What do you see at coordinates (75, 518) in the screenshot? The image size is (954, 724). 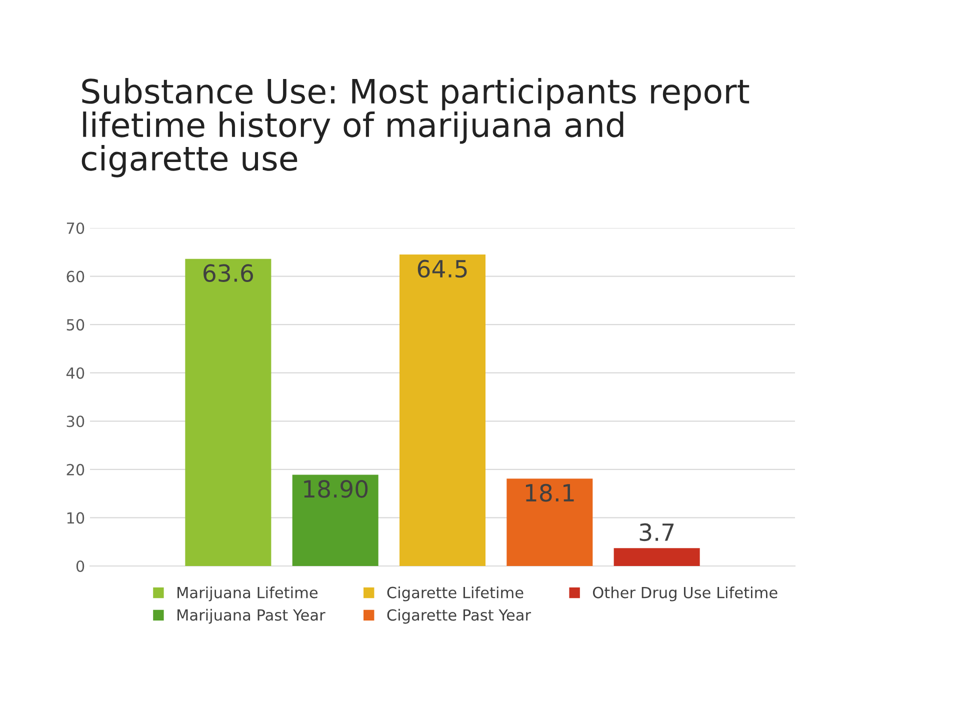 I see `y-tick-label: 10` at bounding box center [75, 518].